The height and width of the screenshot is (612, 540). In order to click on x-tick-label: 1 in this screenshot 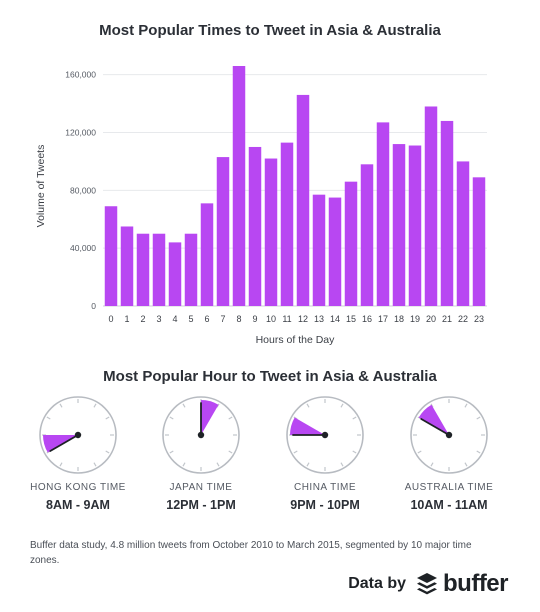, I will do `click(126, 319)`.